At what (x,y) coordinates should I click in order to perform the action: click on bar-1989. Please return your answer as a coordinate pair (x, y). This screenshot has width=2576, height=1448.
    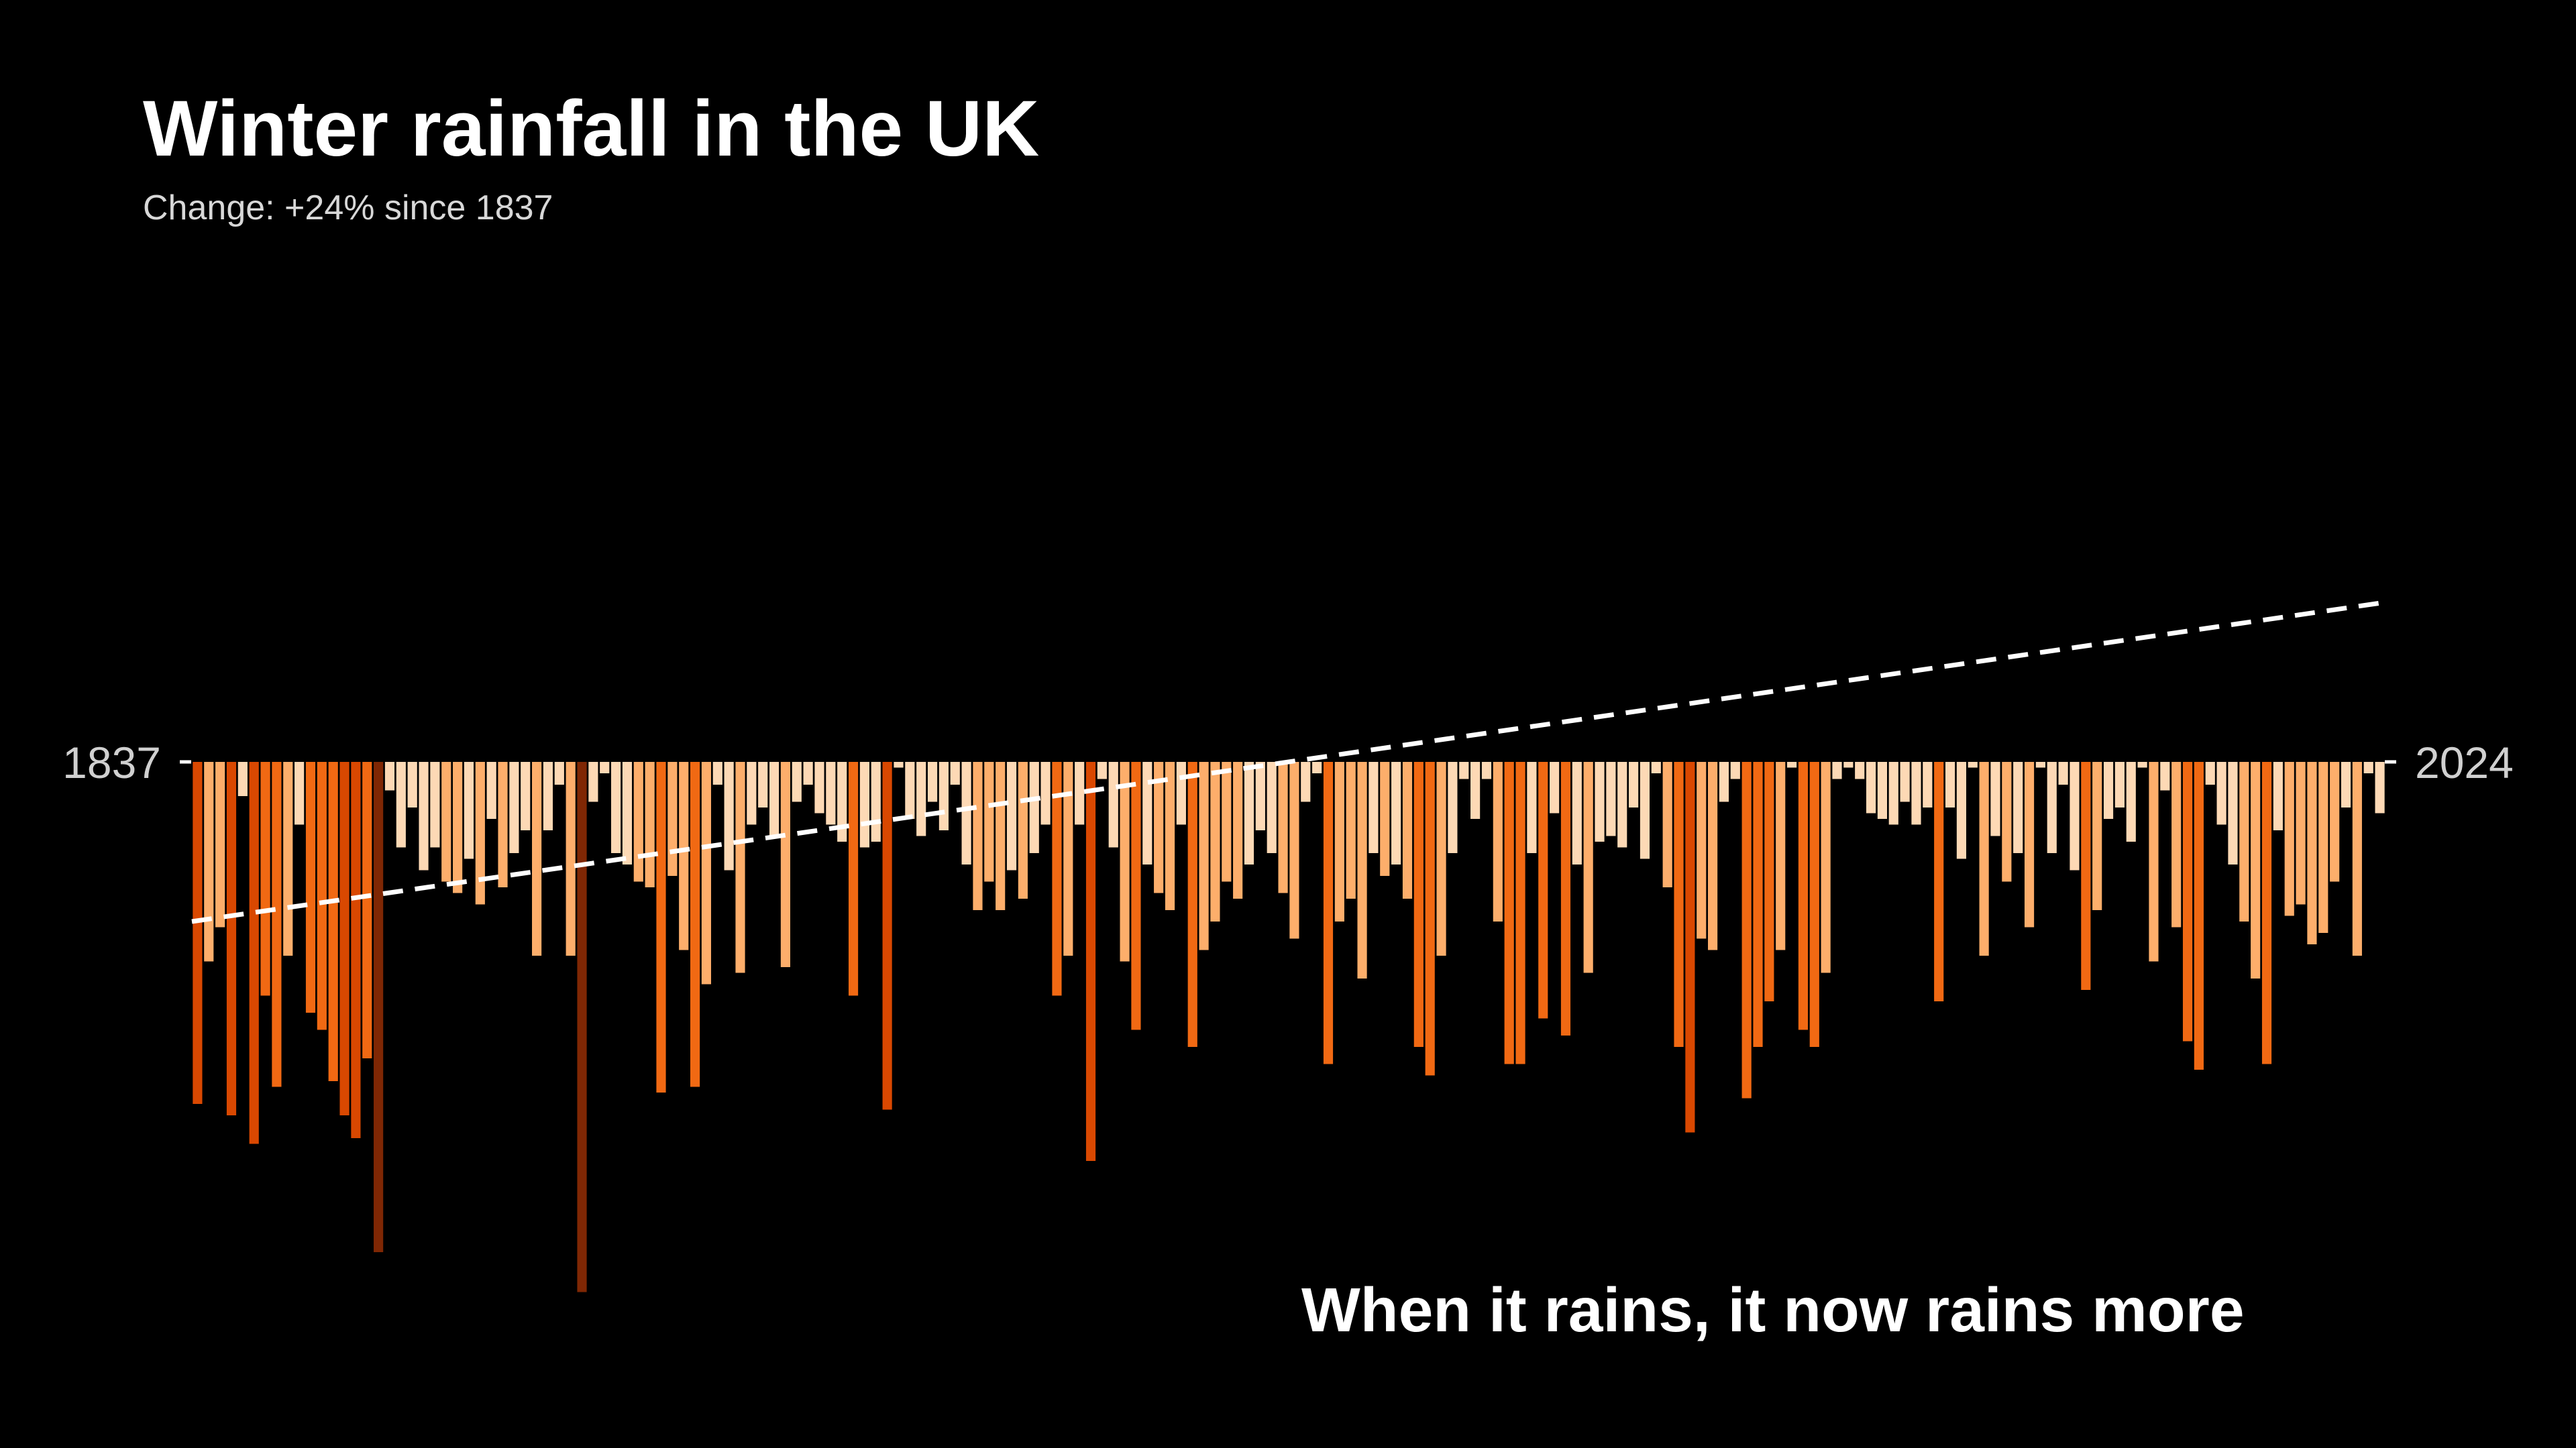
    Looking at the image, I should click on (1916, 793).